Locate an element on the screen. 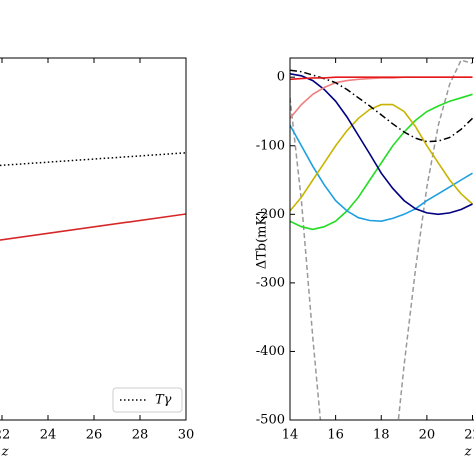 The height and width of the screenshot is (474, 474). x-tick-label: 14 is located at coordinates (290, 435).